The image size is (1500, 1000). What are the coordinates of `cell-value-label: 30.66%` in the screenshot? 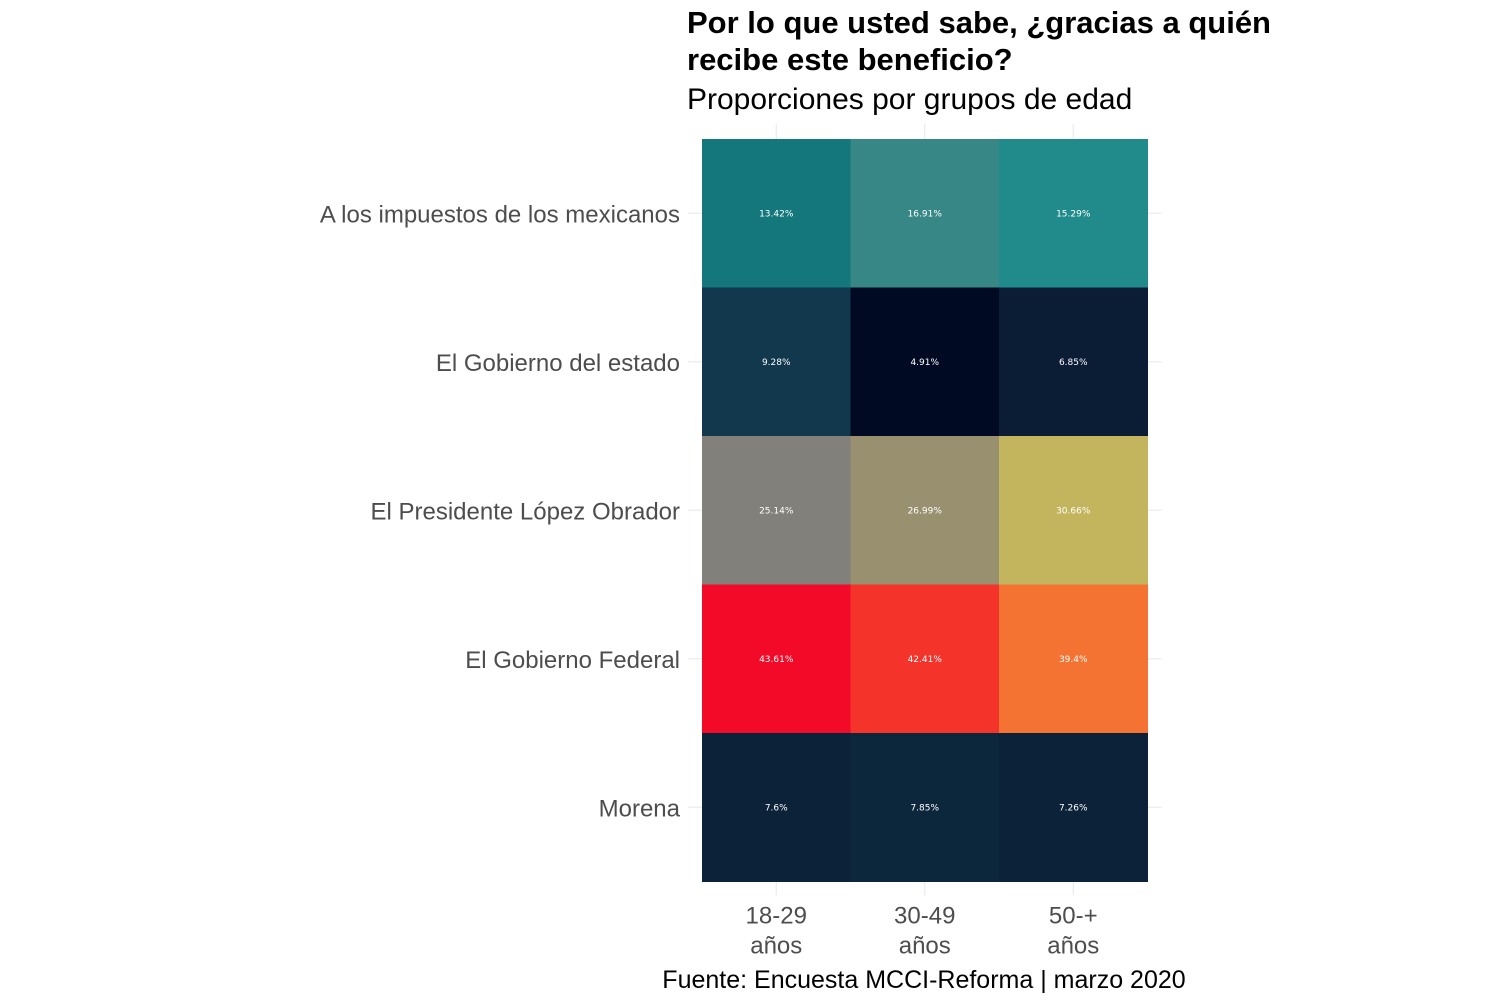 It's located at (1073, 511).